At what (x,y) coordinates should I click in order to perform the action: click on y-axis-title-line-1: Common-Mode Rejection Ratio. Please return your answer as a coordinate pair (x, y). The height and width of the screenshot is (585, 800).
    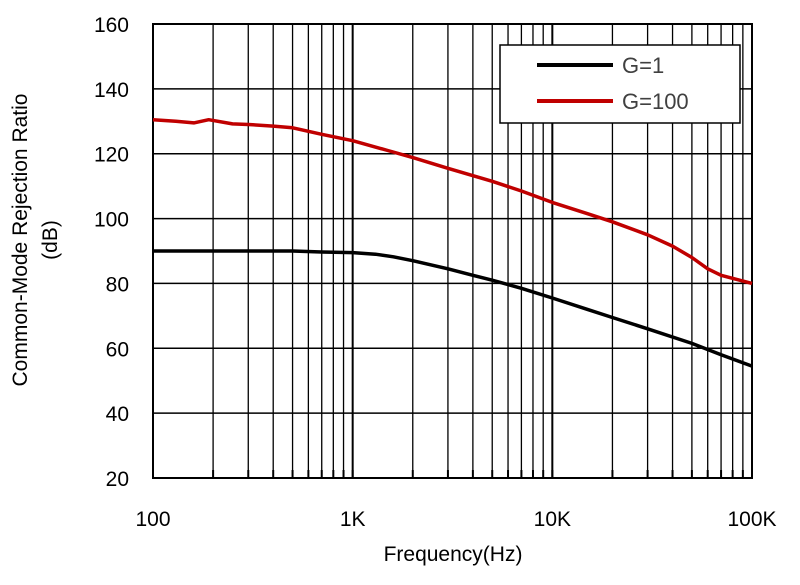
    Looking at the image, I should click on (20, 240).